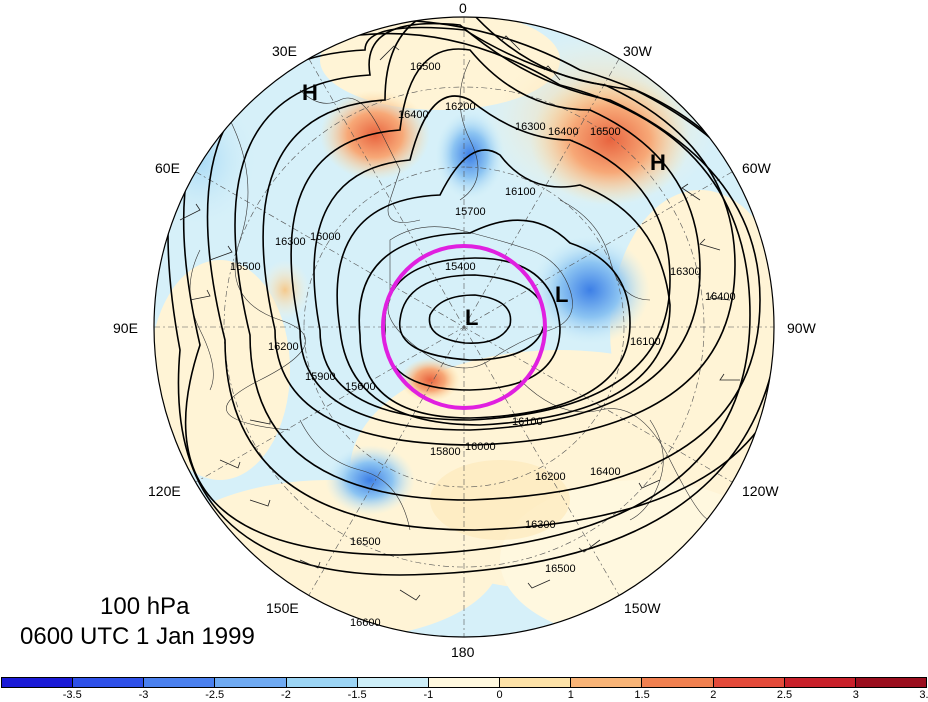 The height and width of the screenshot is (702, 928). What do you see at coordinates (460, 267) in the screenshot?
I see `contour-label: 15400` at bounding box center [460, 267].